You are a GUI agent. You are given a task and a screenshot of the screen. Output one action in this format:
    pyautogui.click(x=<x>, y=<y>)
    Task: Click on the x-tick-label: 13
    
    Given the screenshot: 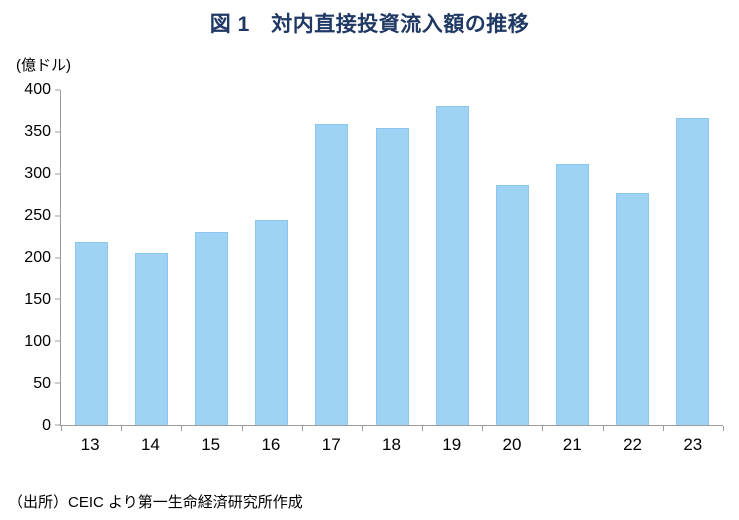 What is the action you would take?
    pyautogui.click(x=90, y=444)
    